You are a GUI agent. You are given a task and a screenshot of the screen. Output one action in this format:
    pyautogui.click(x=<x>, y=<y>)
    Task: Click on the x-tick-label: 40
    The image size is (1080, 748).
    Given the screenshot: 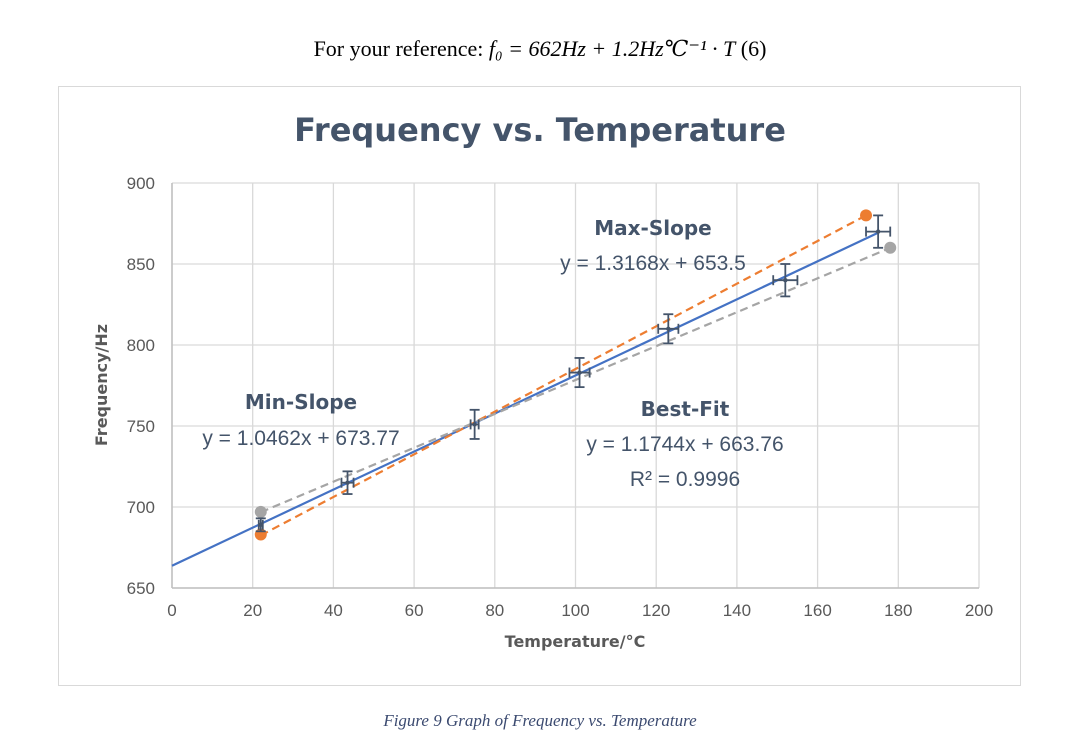 What is the action you would take?
    pyautogui.click(x=333, y=610)
    